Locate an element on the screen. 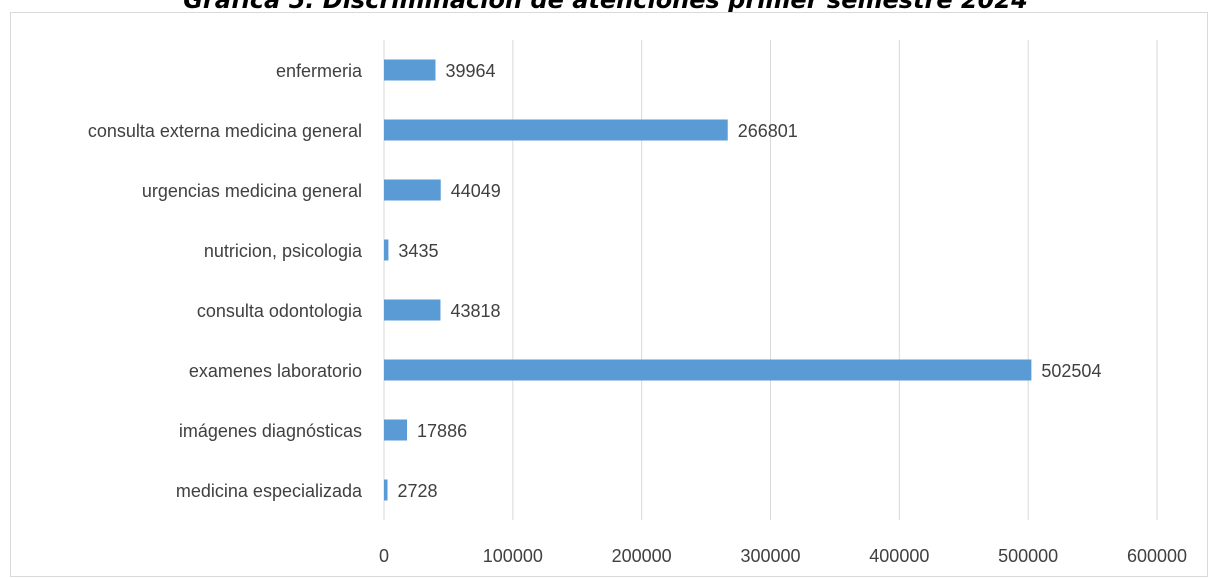 This screenshot has height=578, width=1211. x-tick-labels: 0 100000 200000 300000 400000 500000 600000 is located at coordinates (783, 556).